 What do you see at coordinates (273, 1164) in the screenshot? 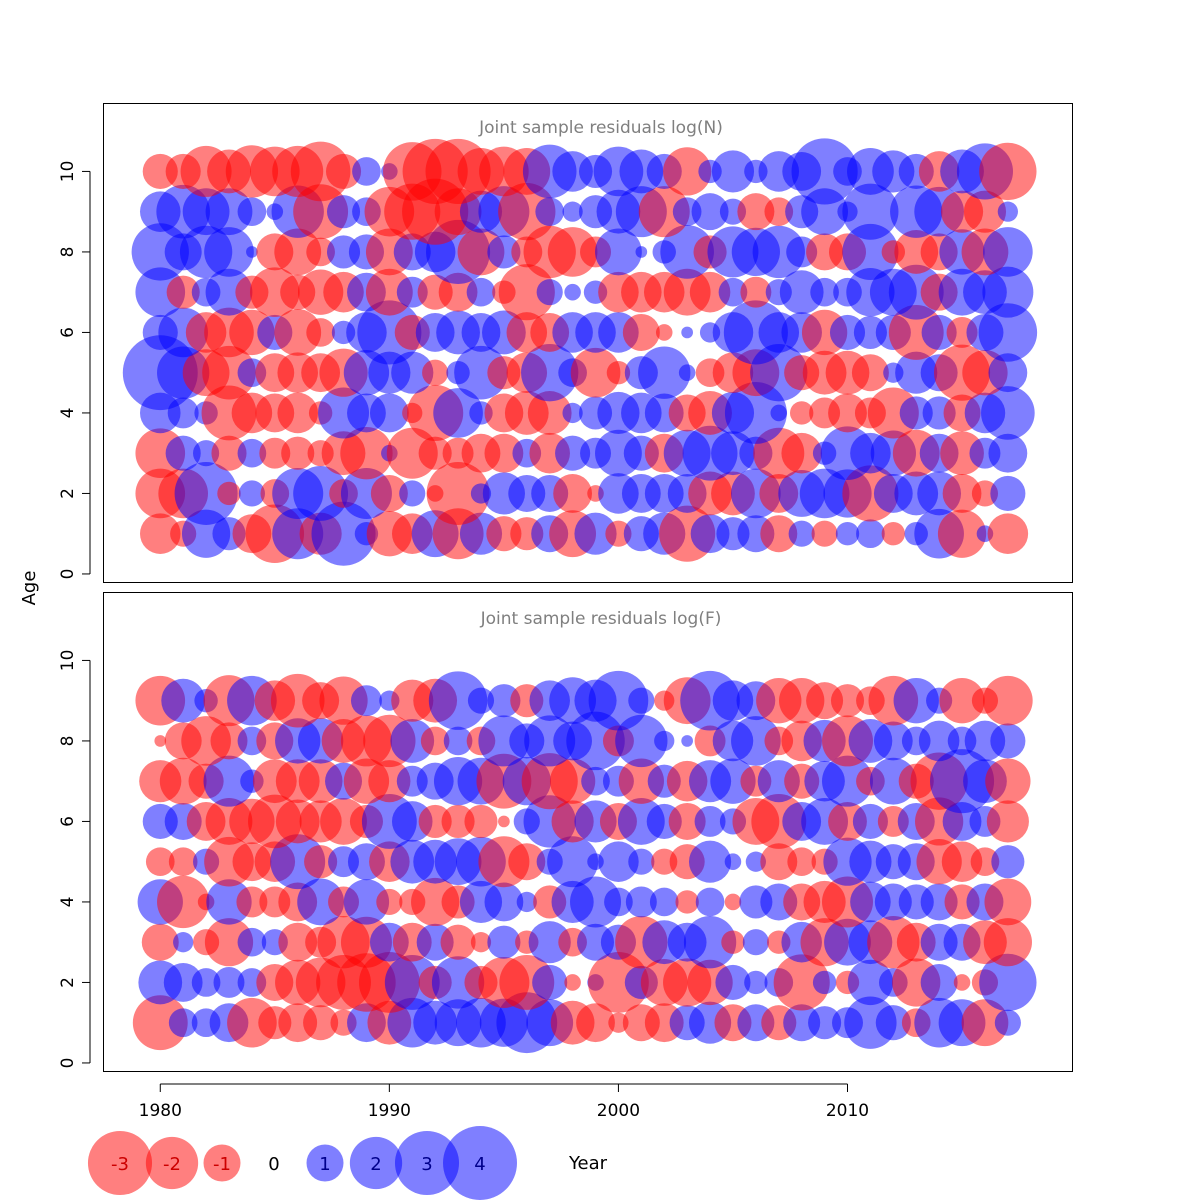
I see `legend-label: 0` at bounding box center [273, 1164].